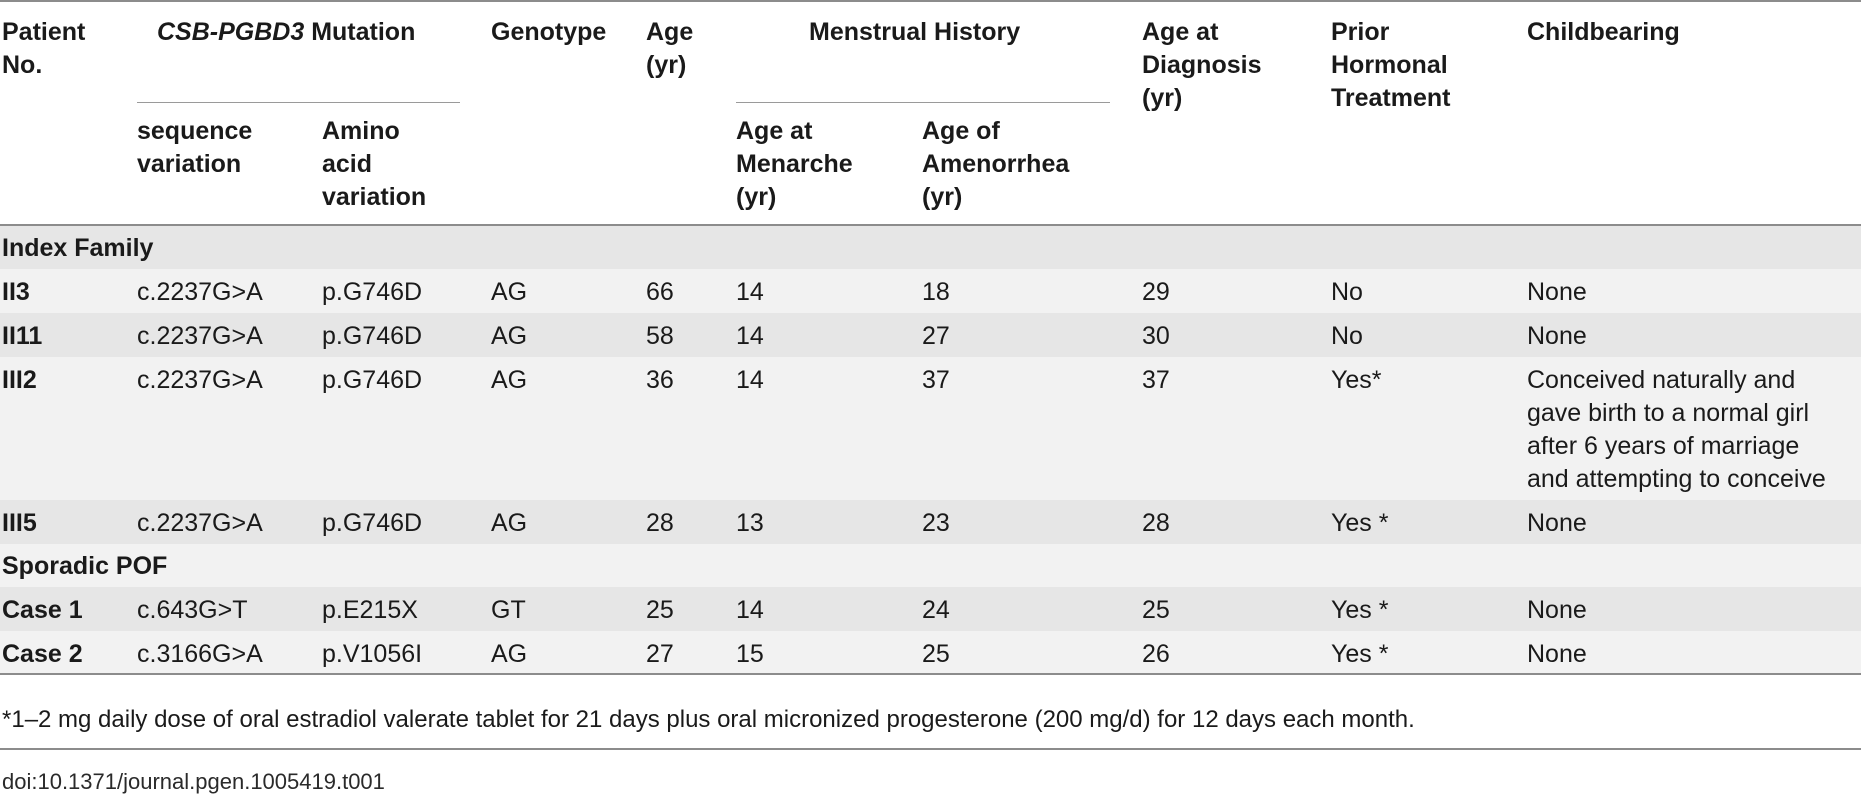 This screenshot has height=800, width=1861. I want to click on menstrual-subrule, so click(923, 102).